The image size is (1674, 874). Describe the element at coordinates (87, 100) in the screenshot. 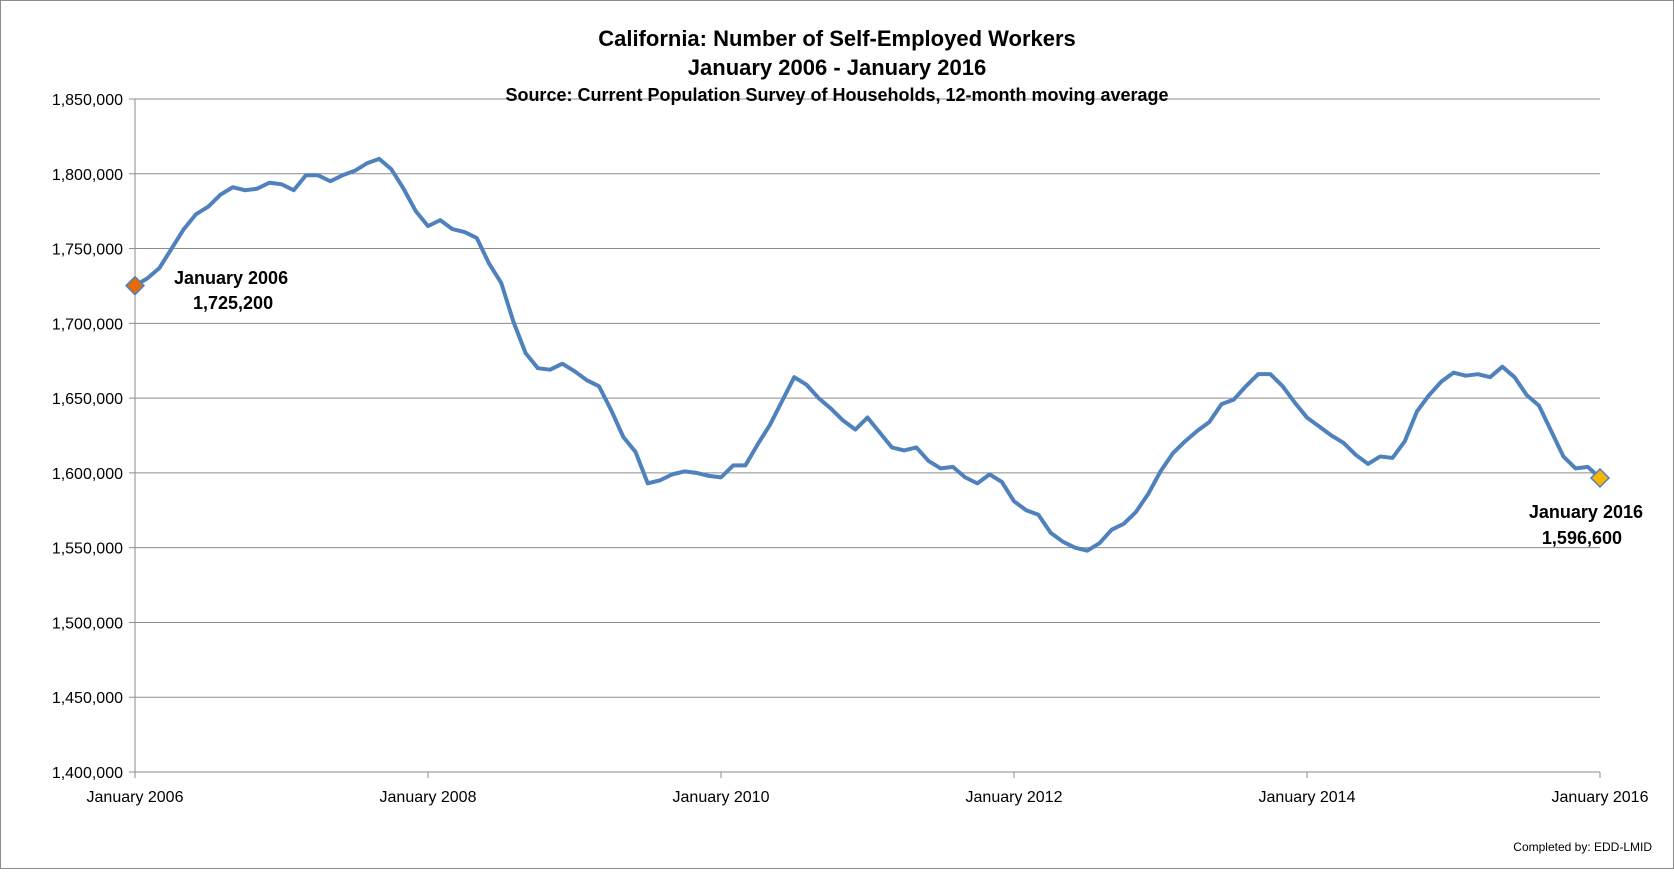

I see `y-tick-label: 1,850,000` at that location.